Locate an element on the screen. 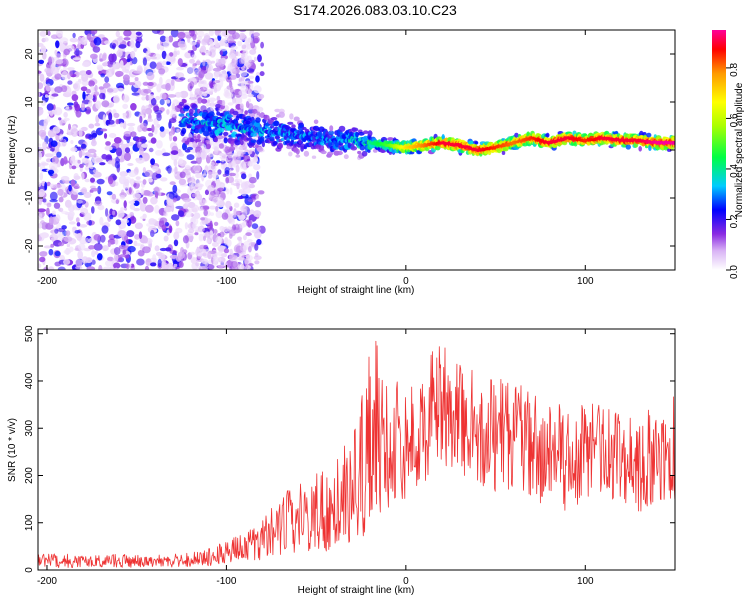 The image size is (750, 600). x-tick-label: 100 is located at coordinates (585, 281).